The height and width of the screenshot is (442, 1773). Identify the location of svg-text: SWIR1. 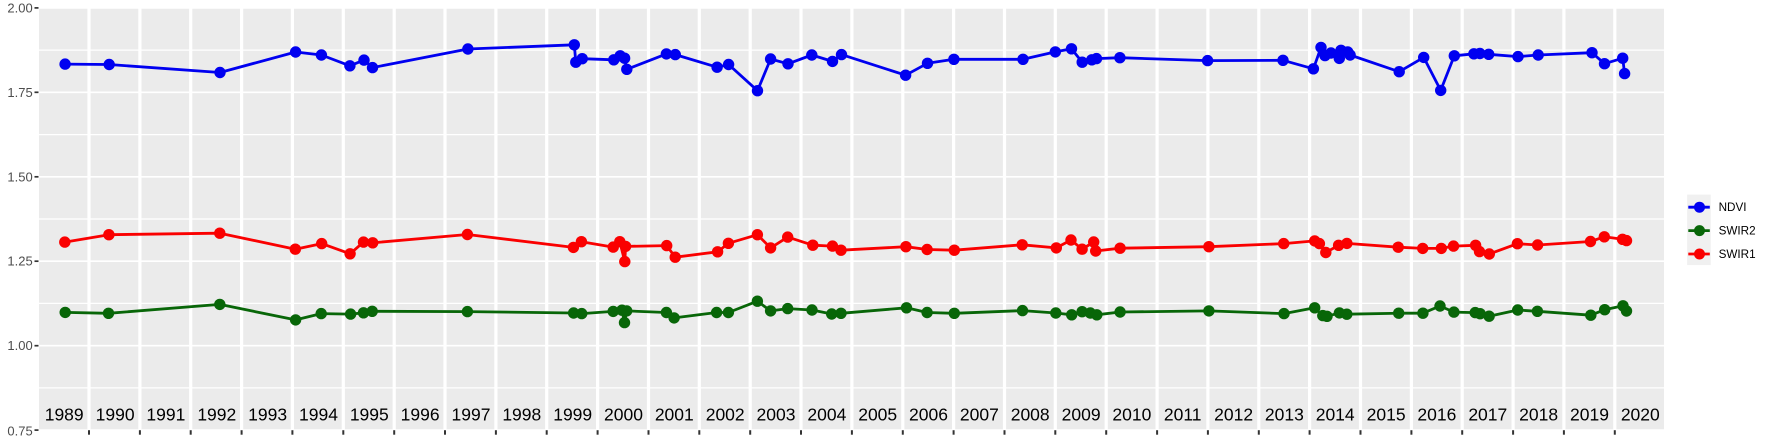
(1737, 254).